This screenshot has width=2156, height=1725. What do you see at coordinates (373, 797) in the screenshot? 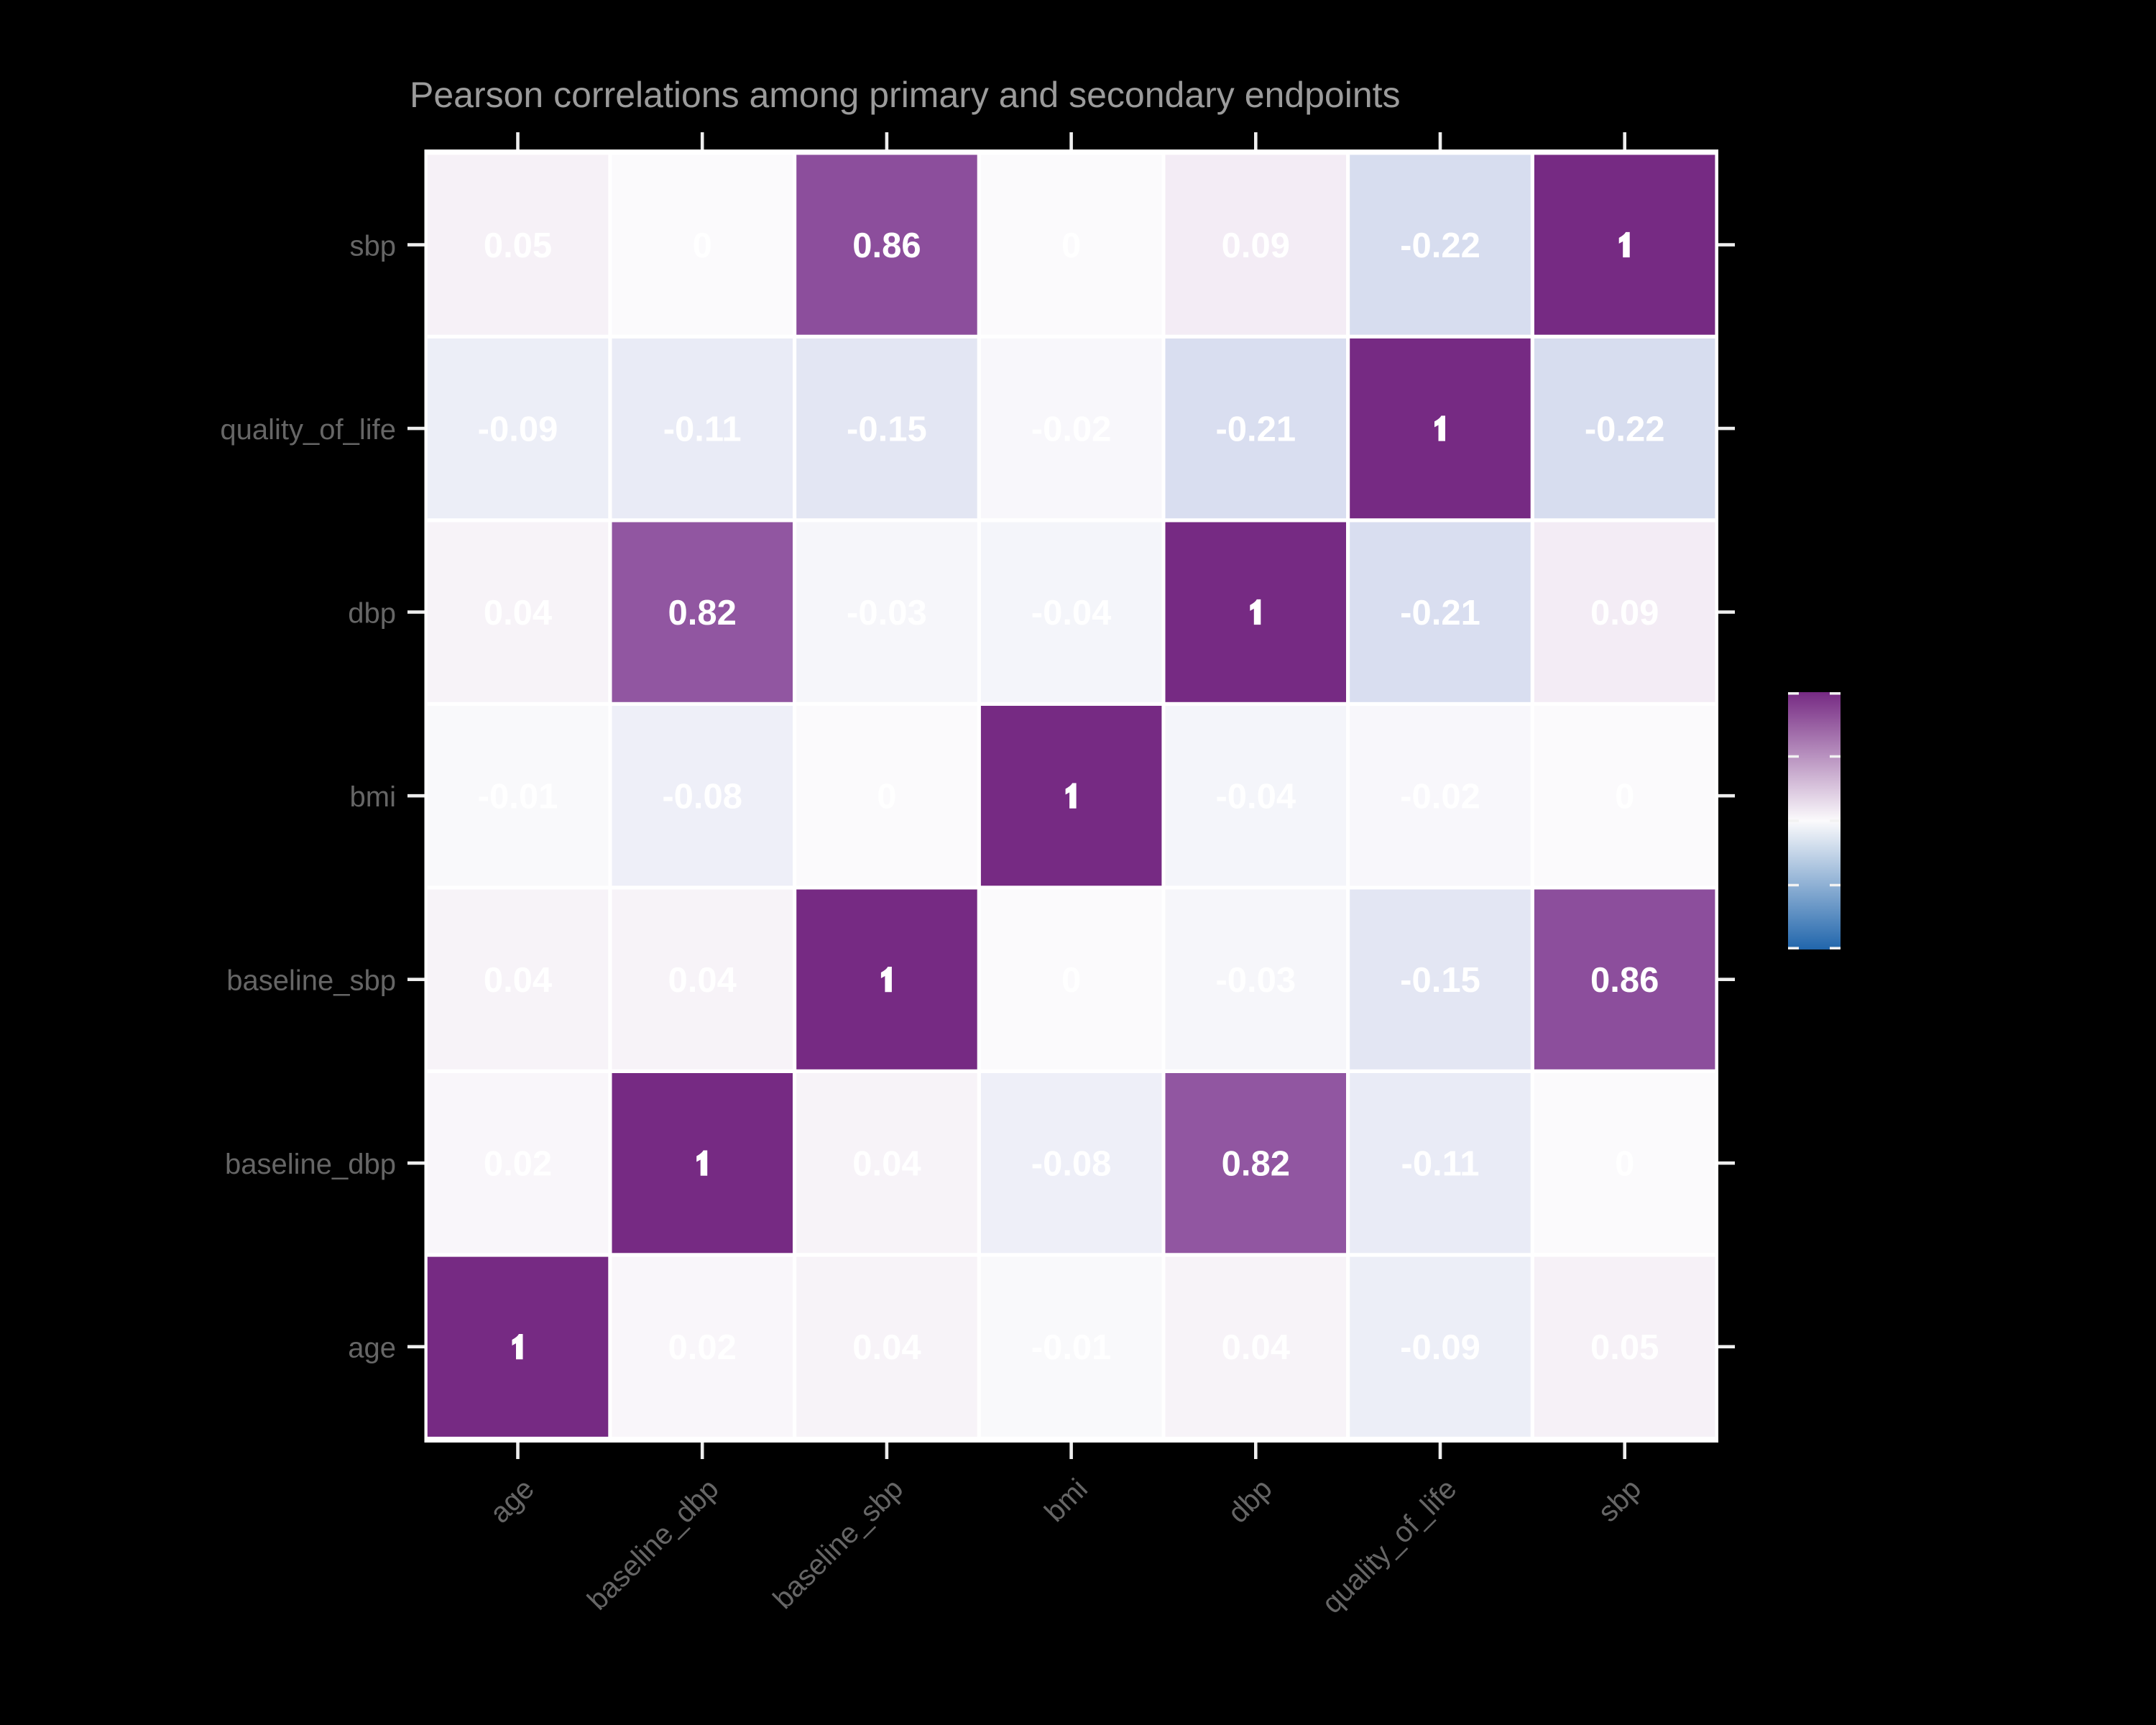
I see `svg-text: bmi` at bounding box center [373, 797].